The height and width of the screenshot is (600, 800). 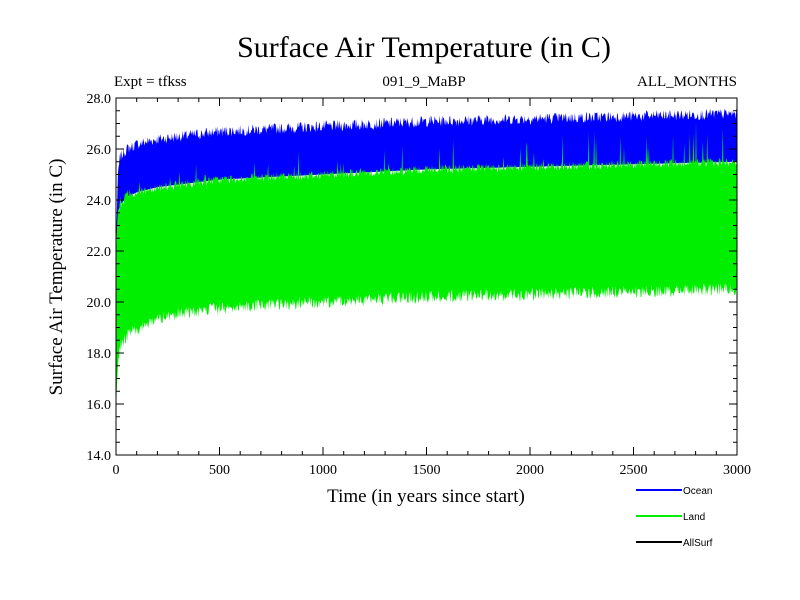 What do you see at coordinates (99, 150) in the screenshot?
I see `y-tick-label: 26.0` at bounding box center [99, 150].